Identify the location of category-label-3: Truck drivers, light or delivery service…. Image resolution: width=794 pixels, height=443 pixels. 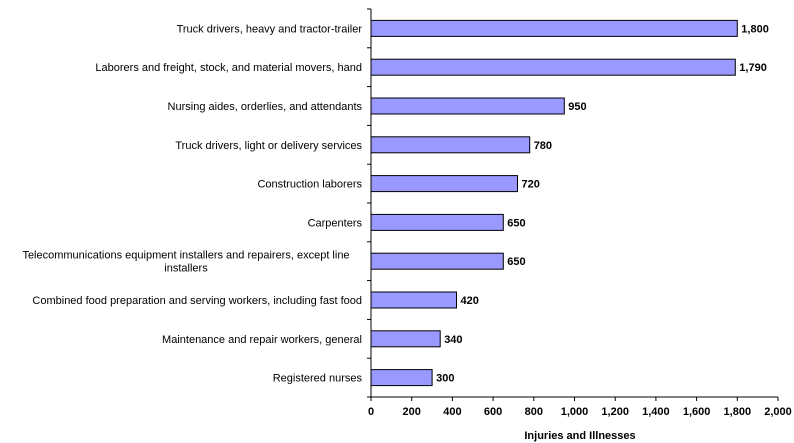
(268, 146).